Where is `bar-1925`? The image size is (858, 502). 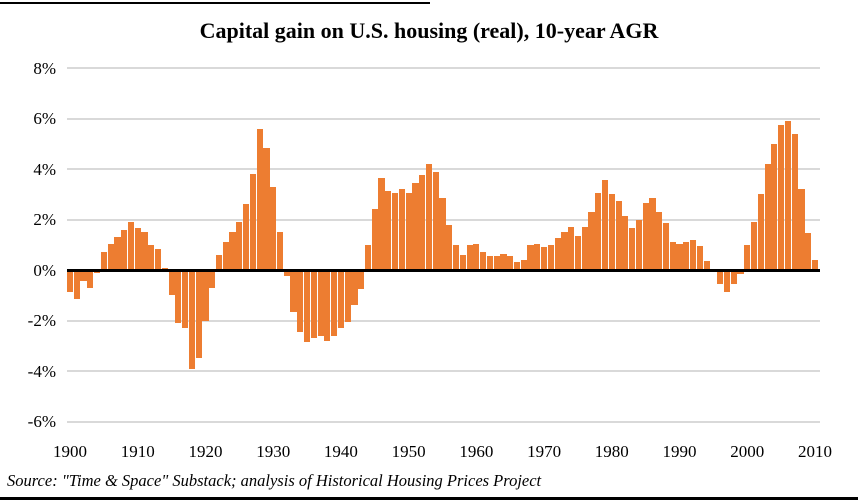
bar-1925 is located at coordinates (239, 246).